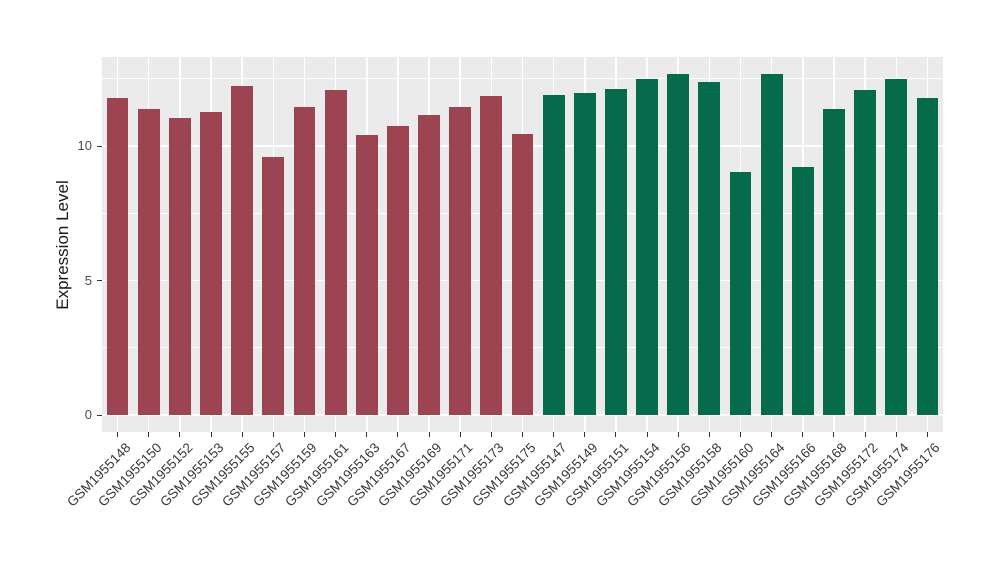  Describe the element at coordinates (273, 285) in the screenshot. I see `bar-GSM1955157` at that location.